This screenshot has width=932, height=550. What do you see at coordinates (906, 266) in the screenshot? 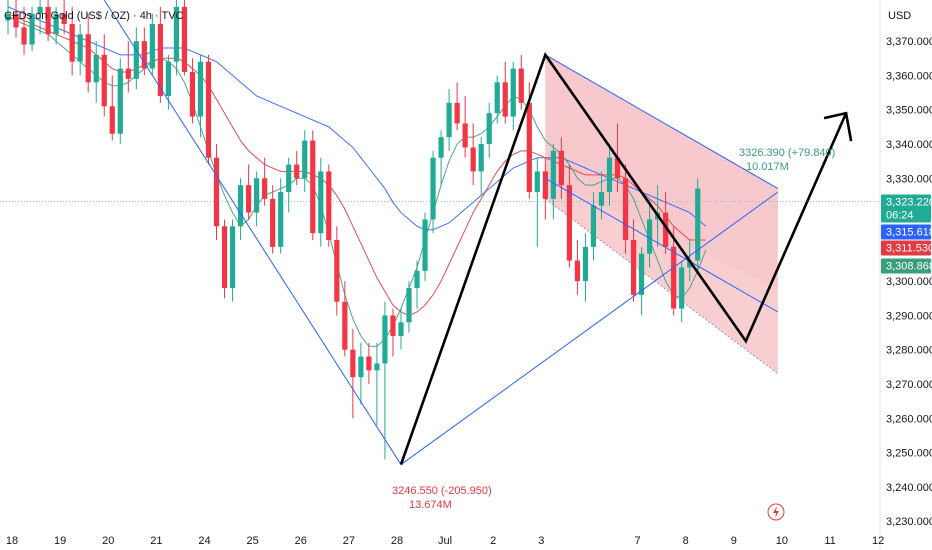
I see `price-tag: 3,308.868` at bounding box center [906, 266].